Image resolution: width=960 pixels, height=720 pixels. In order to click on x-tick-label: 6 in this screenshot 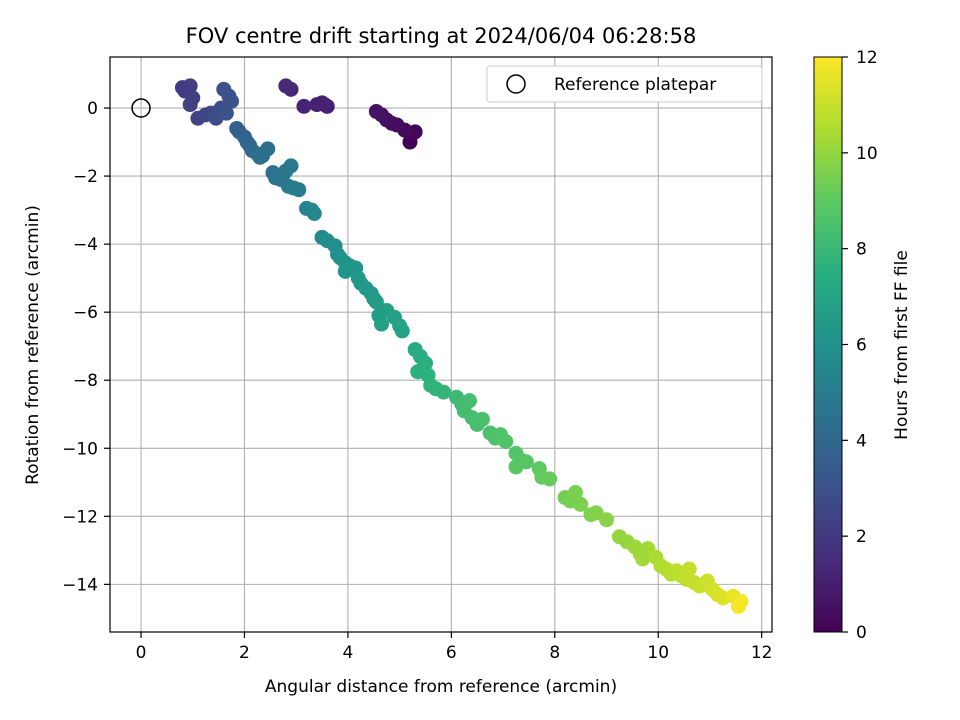, I will do `click(451, 653)`.